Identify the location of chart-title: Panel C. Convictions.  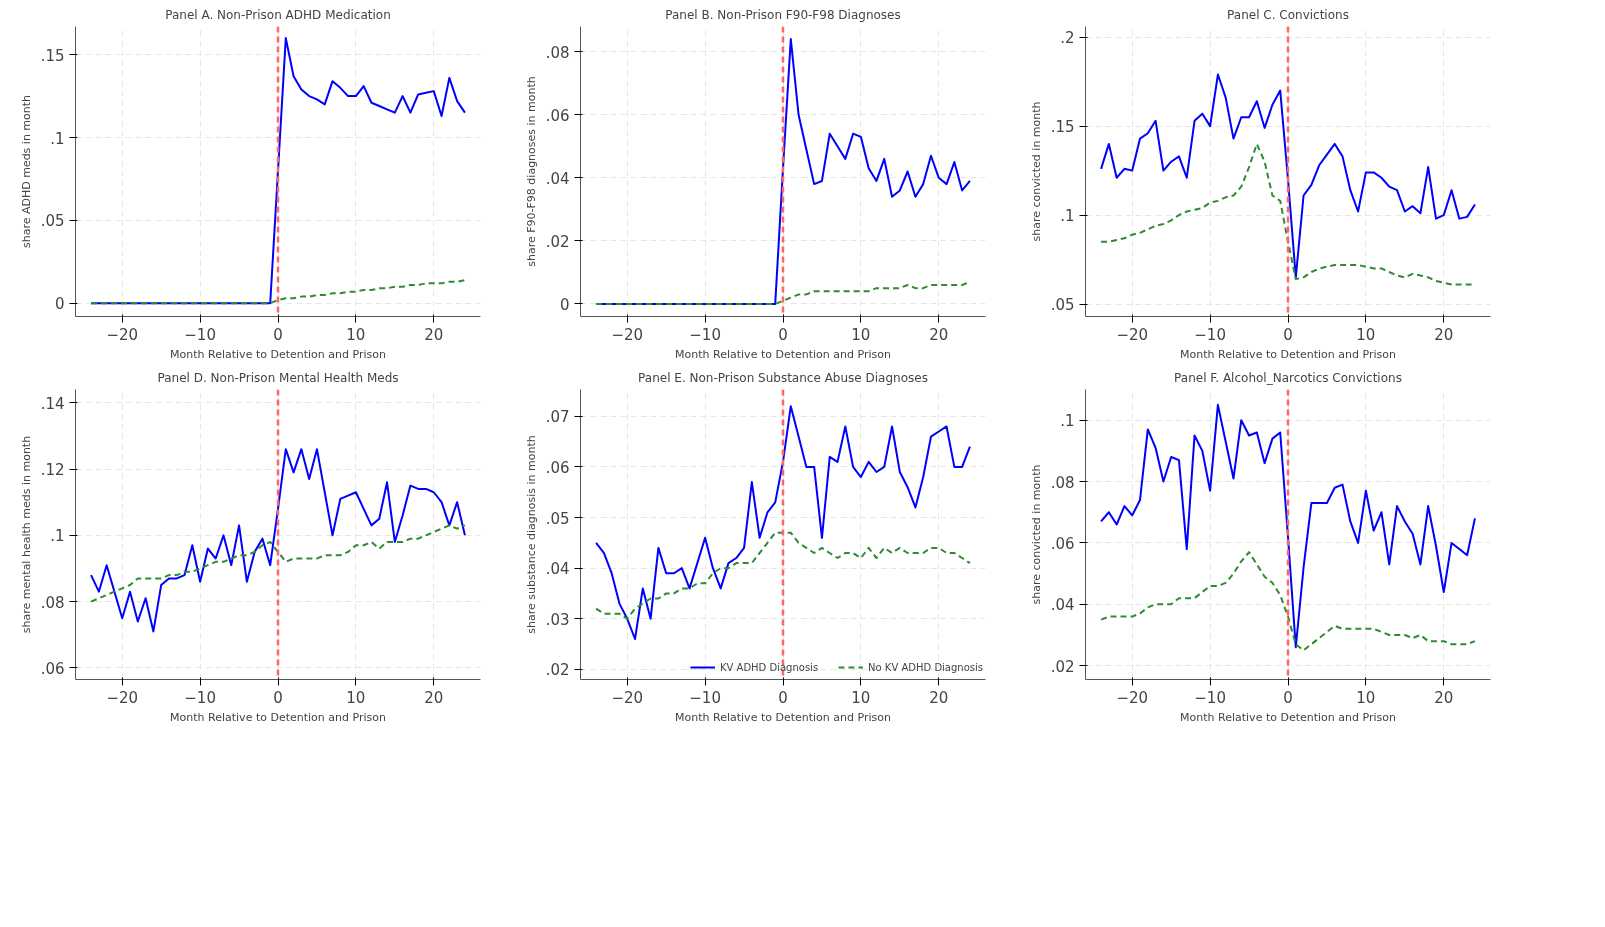
(1288, 14).